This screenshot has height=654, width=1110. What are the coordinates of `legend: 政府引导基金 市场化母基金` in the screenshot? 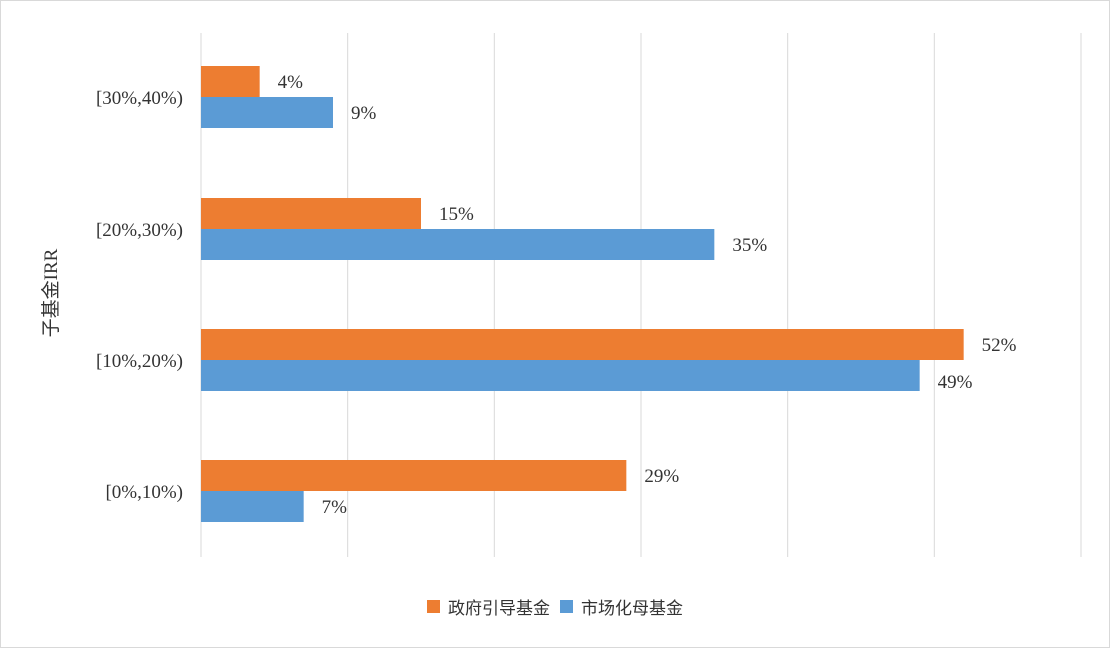 It's located at (555, 606).